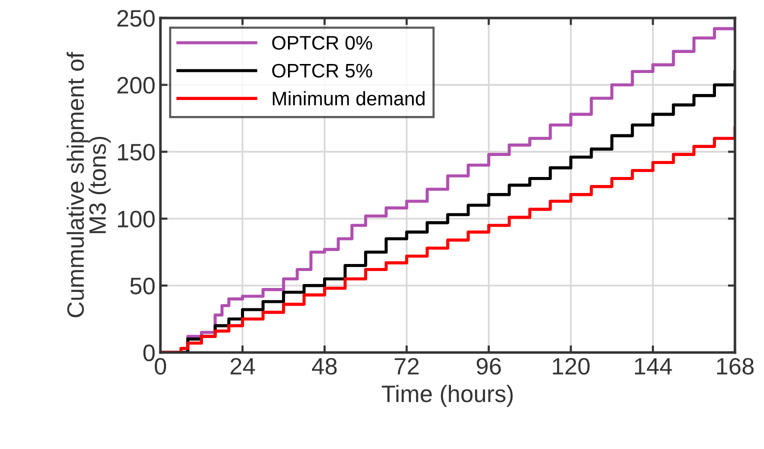  What do you see at coordinates (406, 366) in the screenshot?
I see `x-tick-label: 72` at bounding box center [406, 366].